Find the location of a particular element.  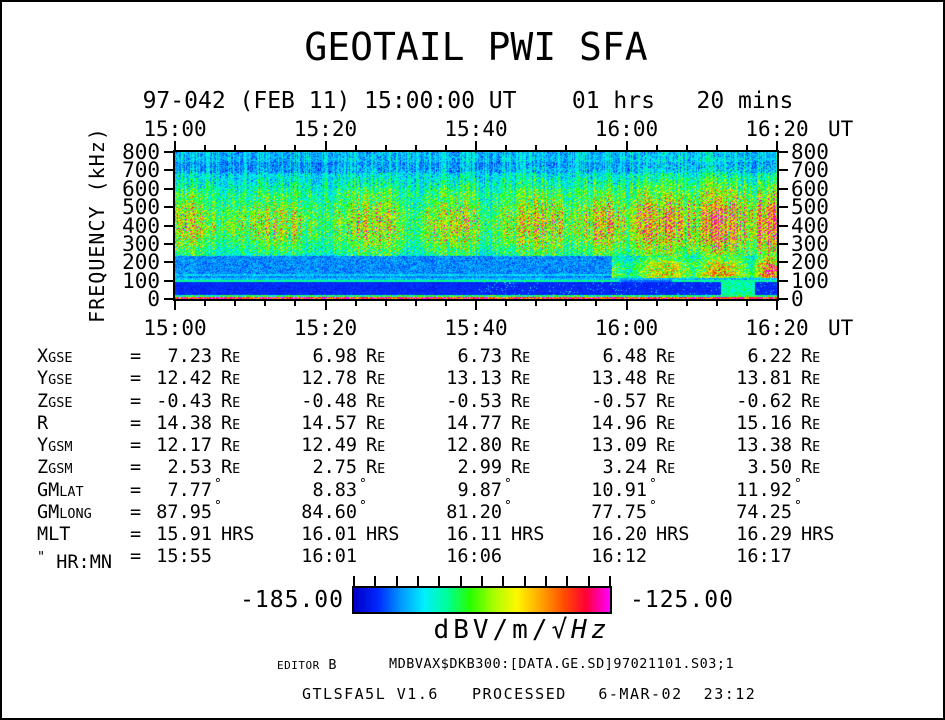

eph-YGSM-value-1: 12.49 is located at coordinates (329, 445).